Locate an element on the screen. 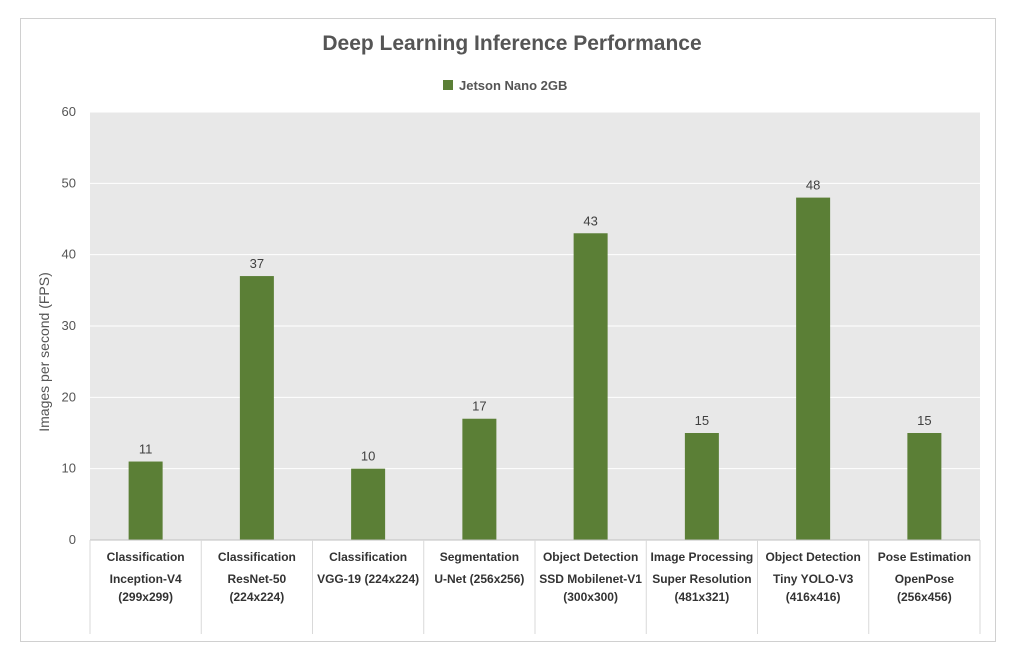 This screenshot has height=664, width=1024. category-model-label: SSD Mobilenet-V1 (300x300) is located at coordinates (590, 588).